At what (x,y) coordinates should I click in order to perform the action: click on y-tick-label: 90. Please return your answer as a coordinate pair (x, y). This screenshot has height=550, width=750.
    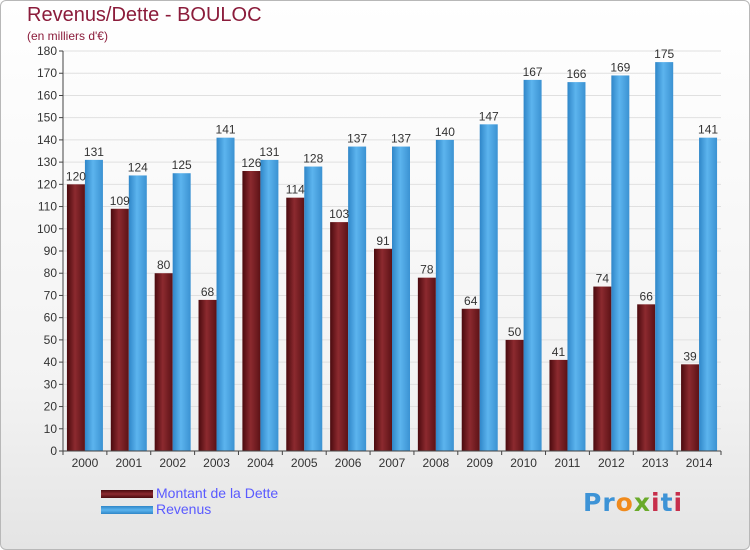
    Looking at the image, I should click on (51, 251).